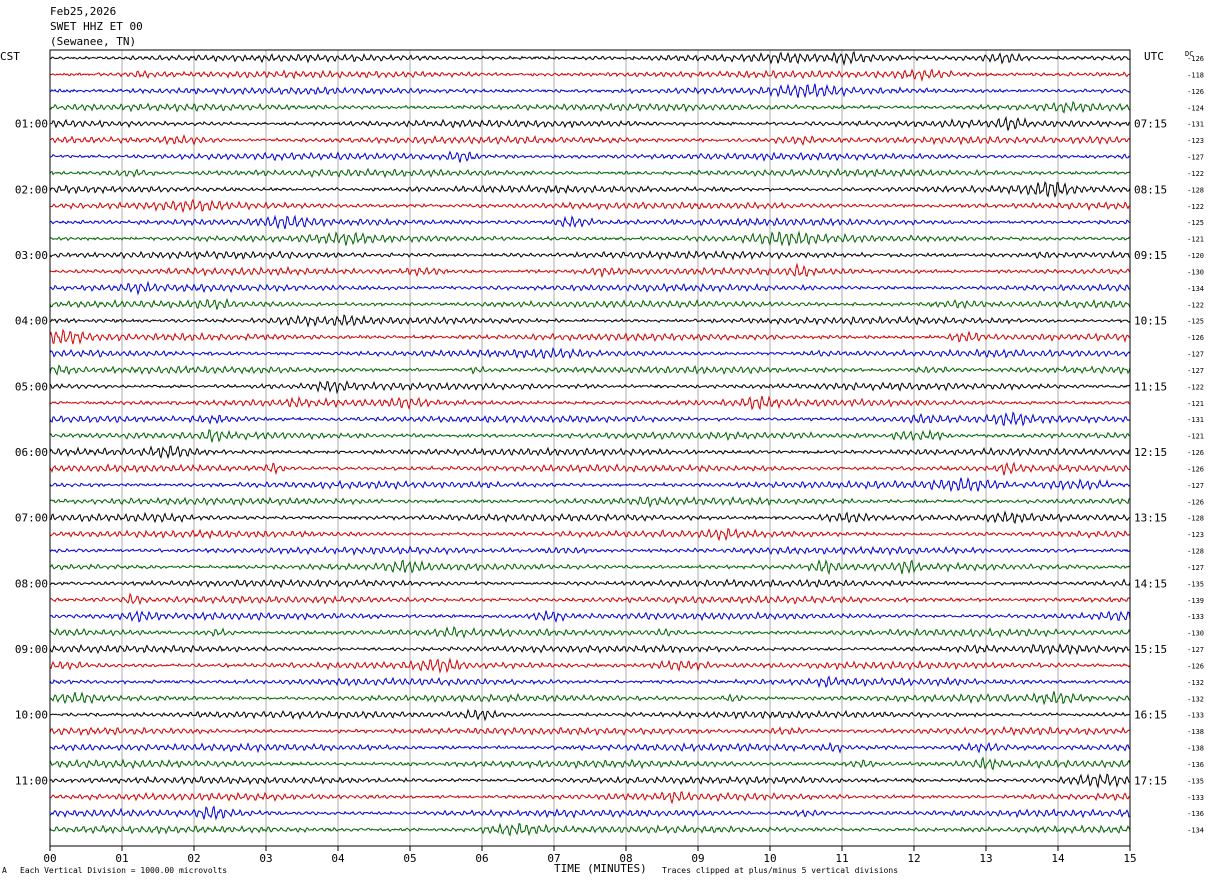  I want to click on utc-hour-label: 10:15, so click(1150, 321).